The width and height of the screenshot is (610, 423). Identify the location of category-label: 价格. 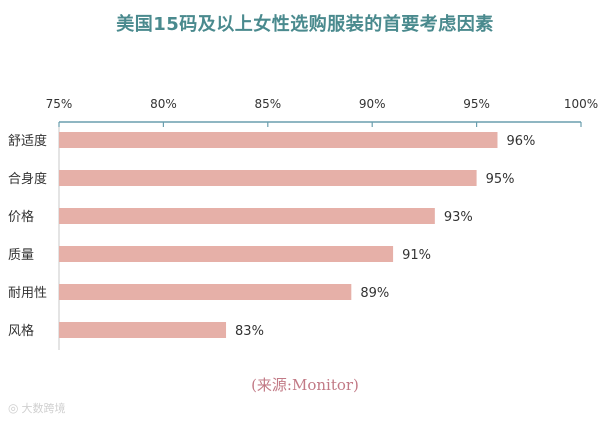
(21, 217).